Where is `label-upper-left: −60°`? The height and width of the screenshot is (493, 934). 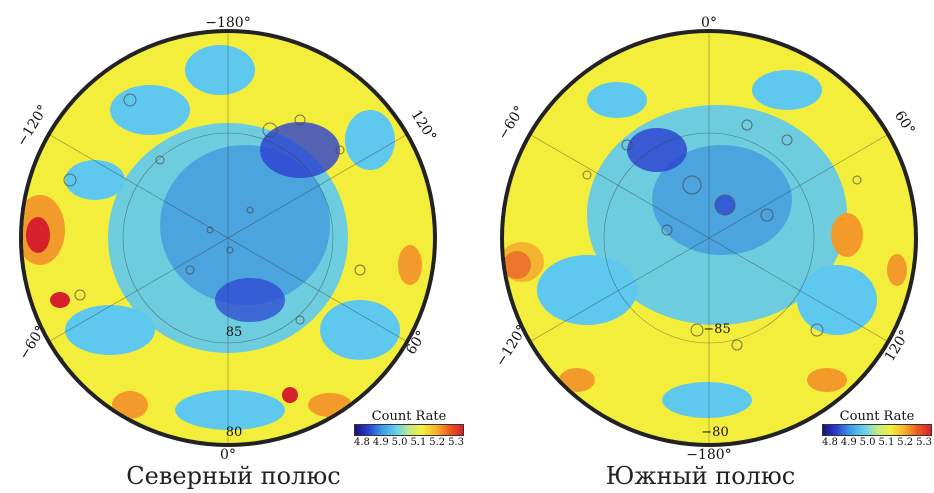
label-upper-left: −60° is located at coordinates (511, 122).